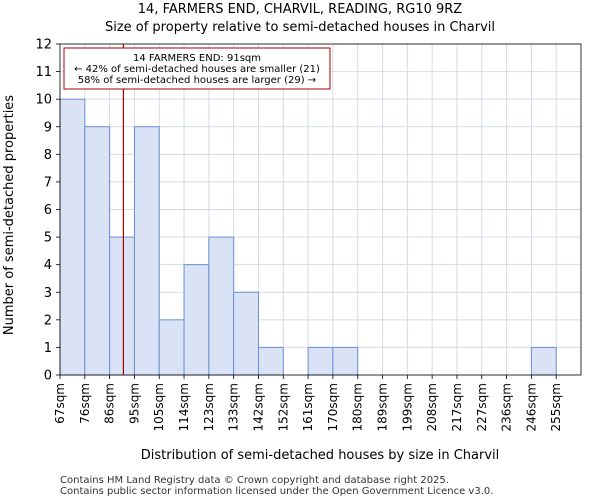 This screenshot has height=500, width=600. What do you see at coordinates (196, 320) in the screenshot?
I see `bar-114sqm` at bounding box center [196, 320].